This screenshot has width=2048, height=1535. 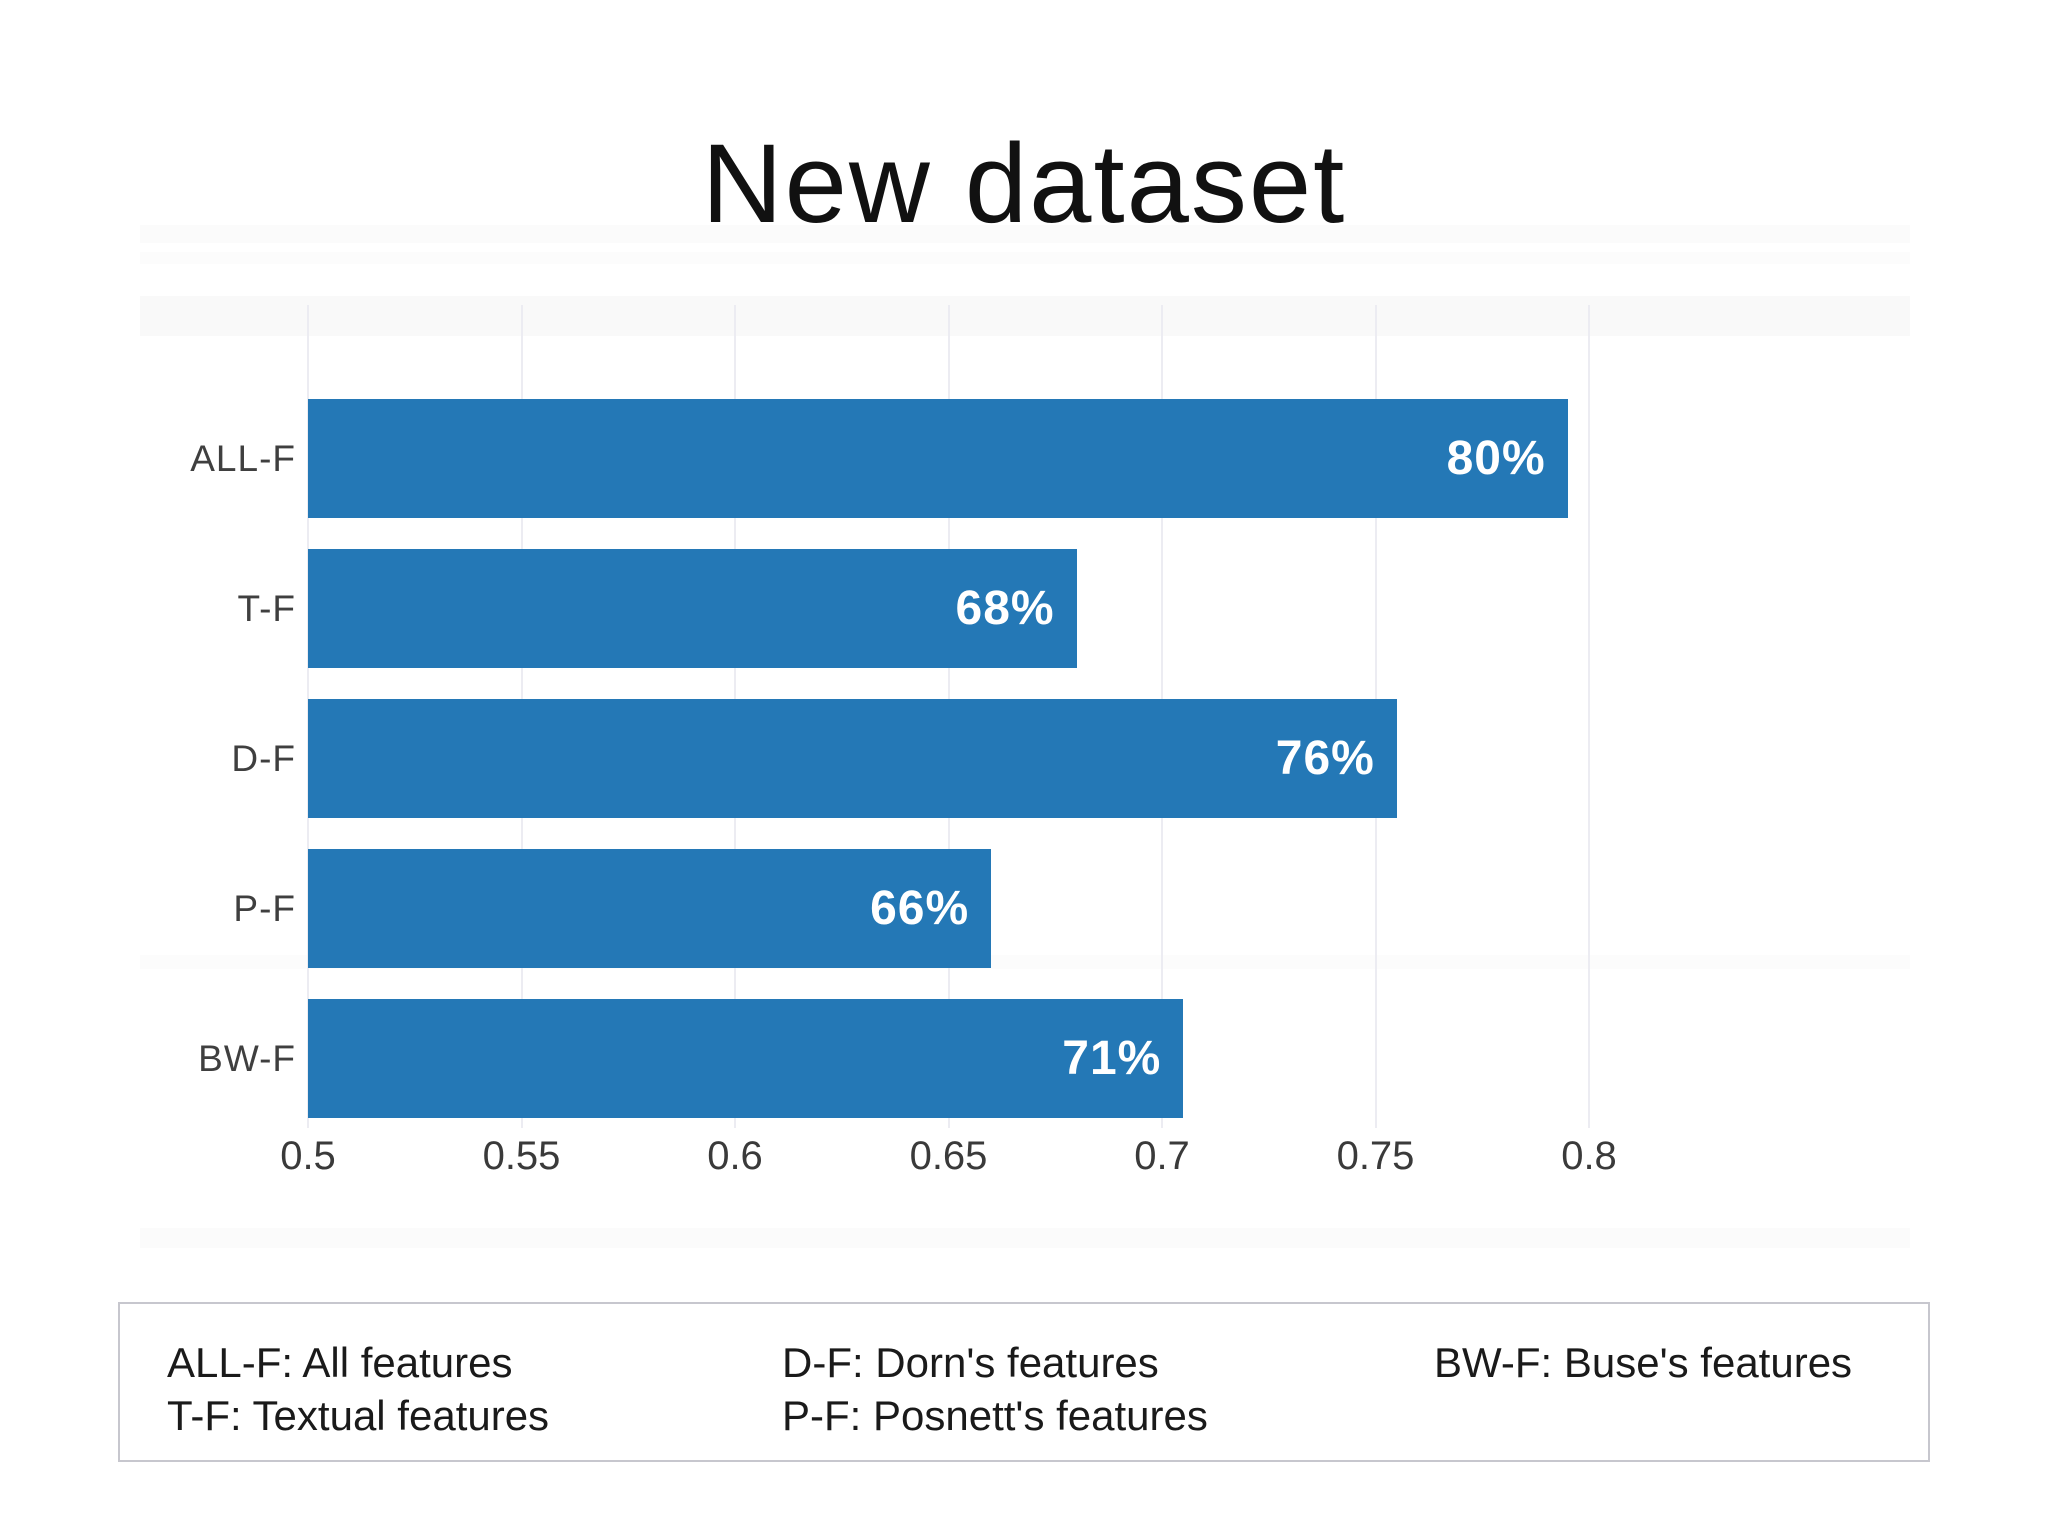 I want to click on x-axis-tick-label: 0.6, so click(x=735, y=1156).